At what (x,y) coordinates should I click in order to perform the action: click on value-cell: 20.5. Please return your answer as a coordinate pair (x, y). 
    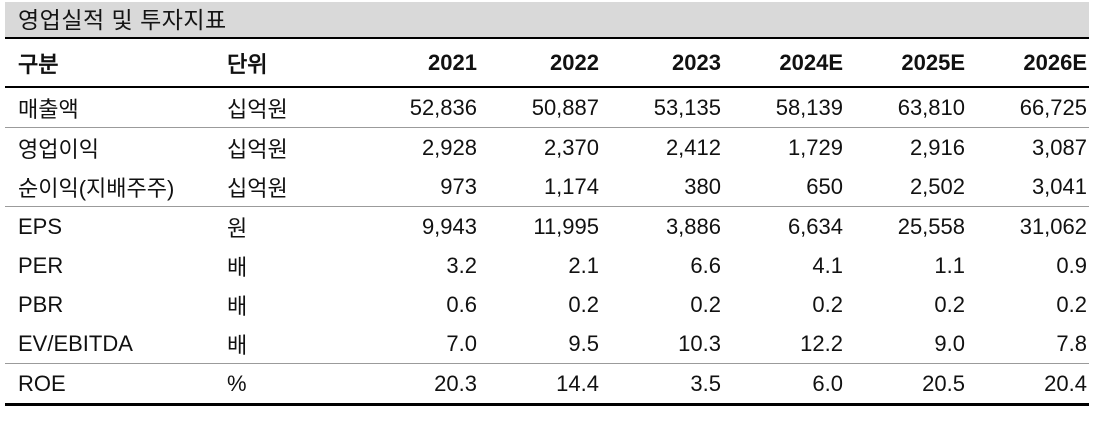
    Looking at the image, I should click on (906, 384).